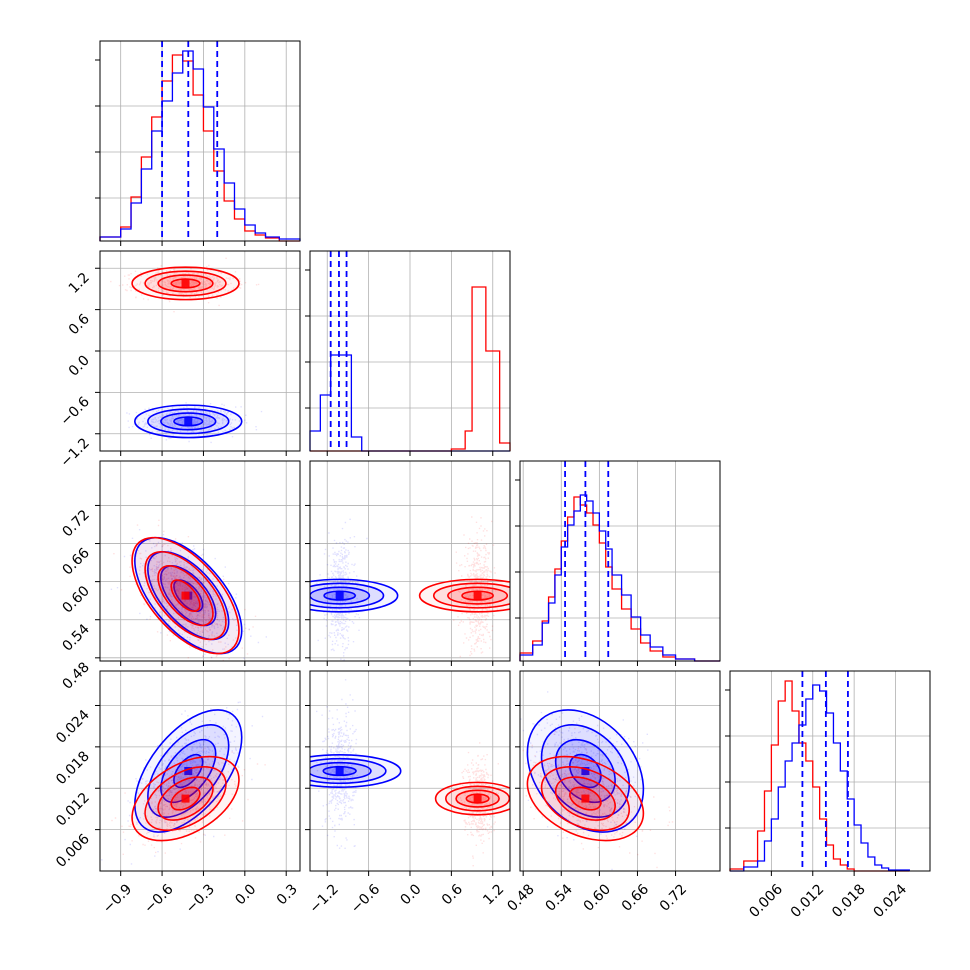 The image size is (970, 970). I want to click on y-tick-label-2-0: 0.48, so click(75, 675).